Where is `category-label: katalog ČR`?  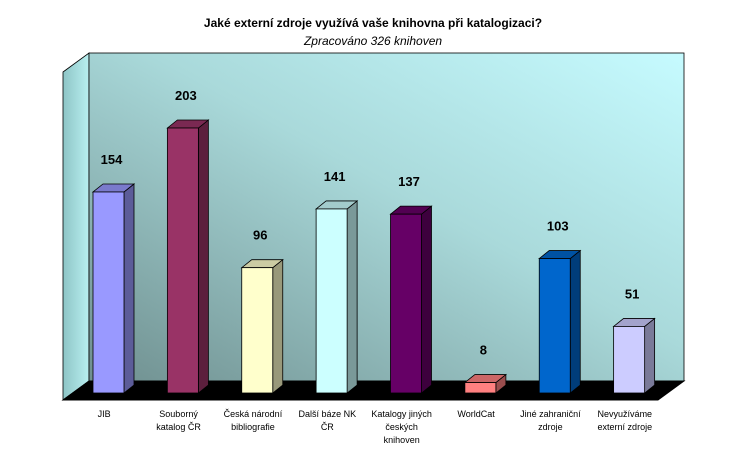
category-label: katalog ČR is located at coordinates (178, 427).